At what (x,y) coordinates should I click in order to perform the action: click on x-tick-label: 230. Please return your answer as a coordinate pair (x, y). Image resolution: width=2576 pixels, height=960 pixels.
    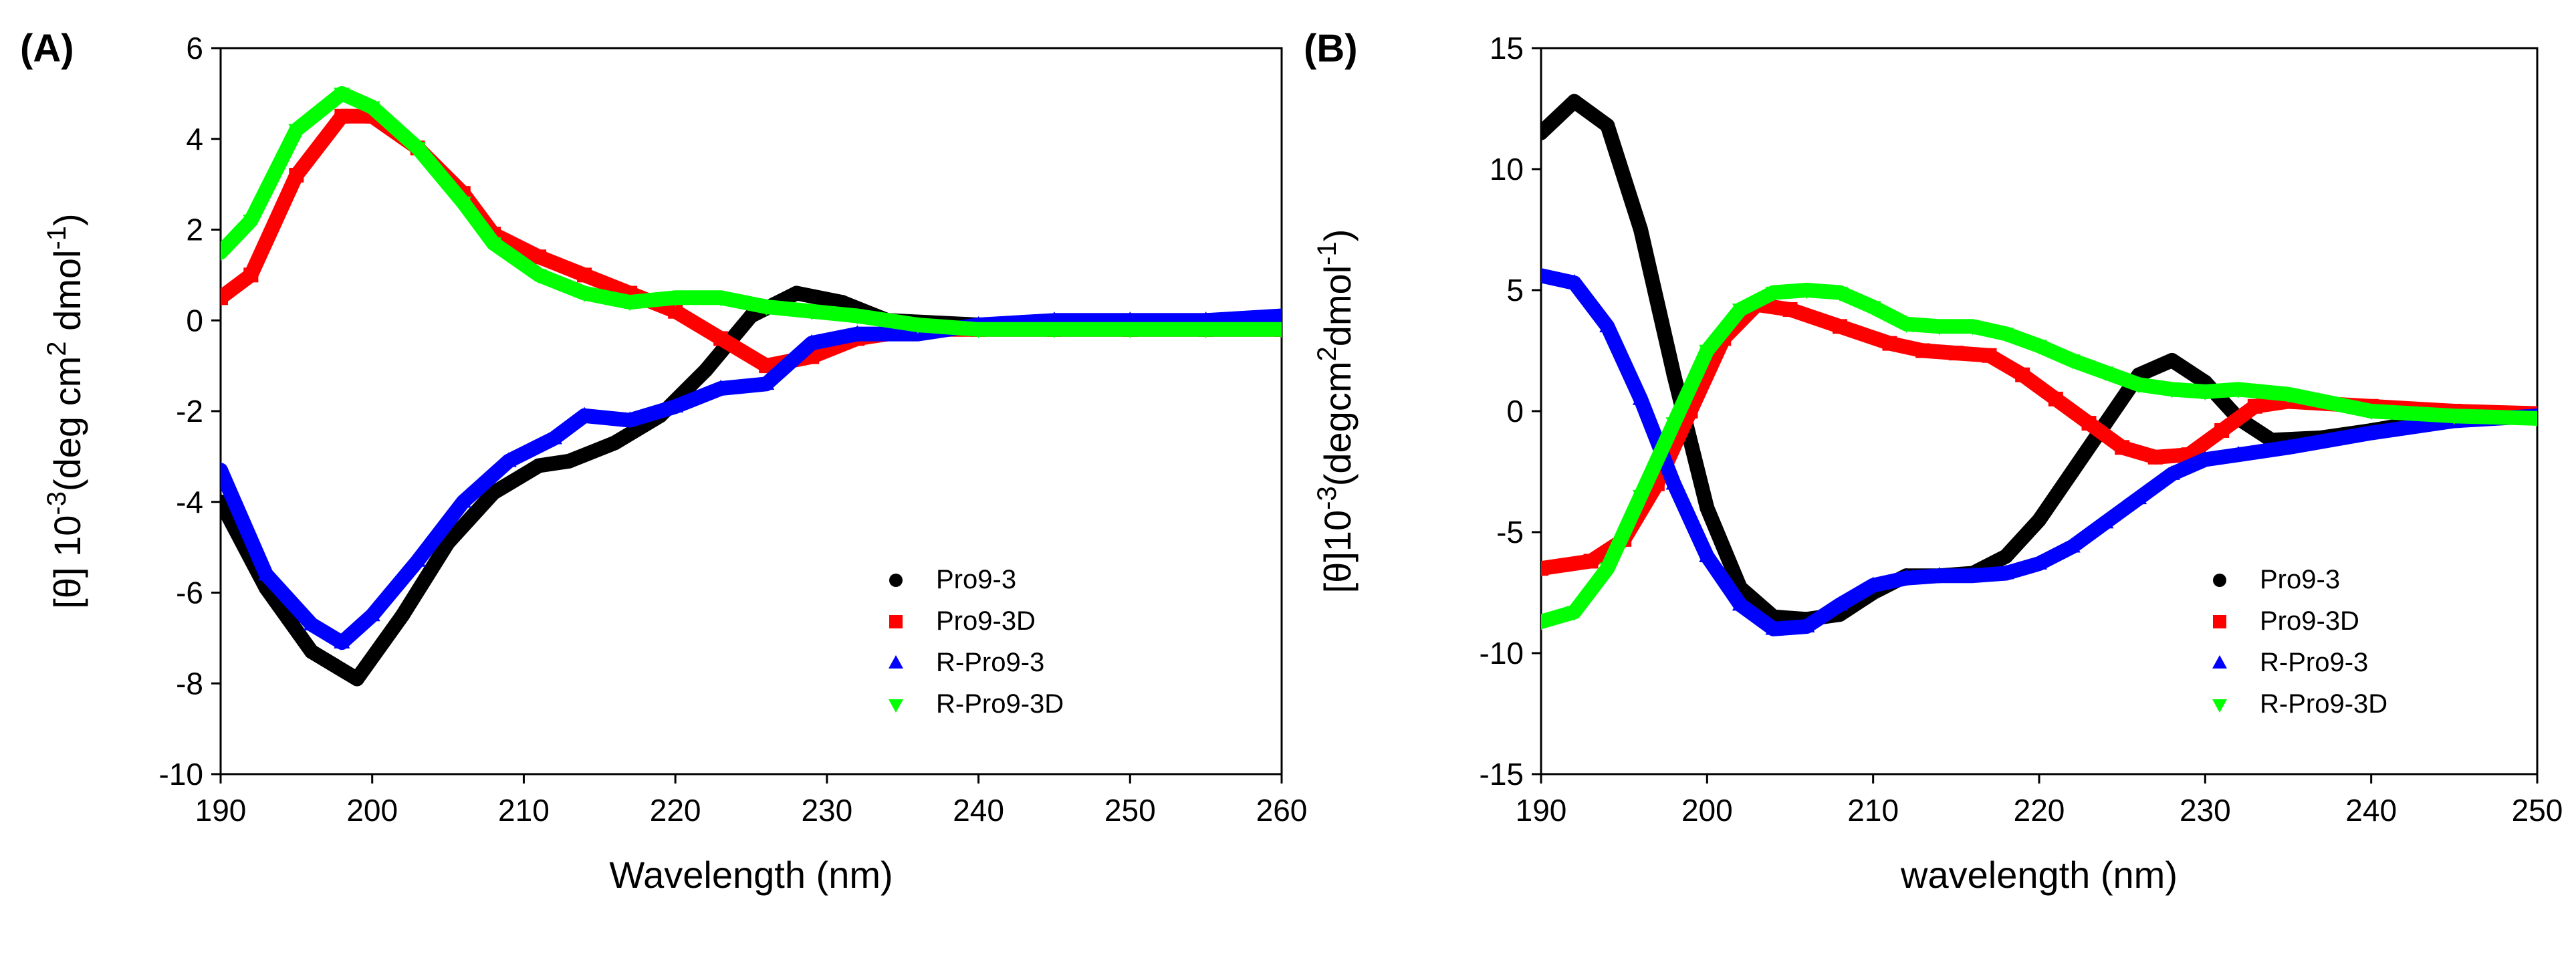
    Looking at the image, I should click on (826, 810).